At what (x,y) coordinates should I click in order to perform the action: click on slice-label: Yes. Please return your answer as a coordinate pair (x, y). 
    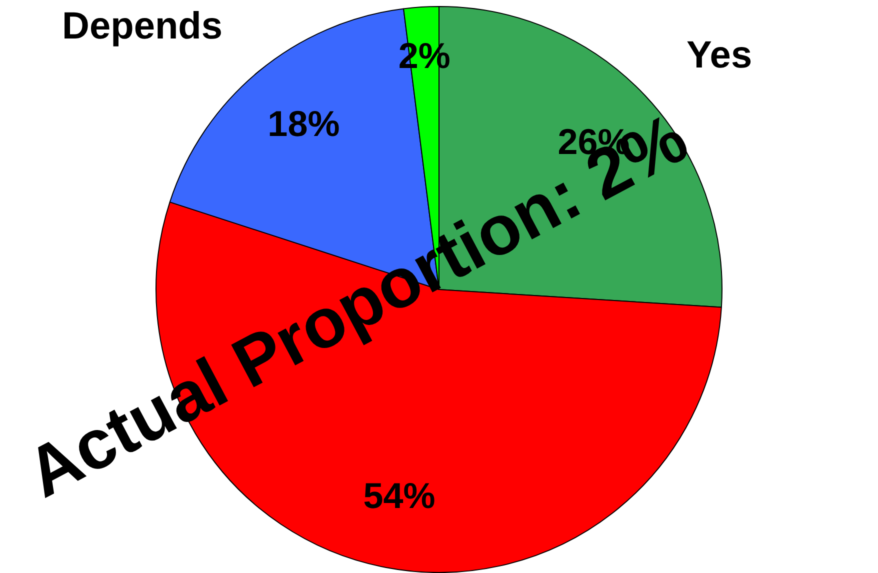
    Looking at the image, I should click on (719, 55).